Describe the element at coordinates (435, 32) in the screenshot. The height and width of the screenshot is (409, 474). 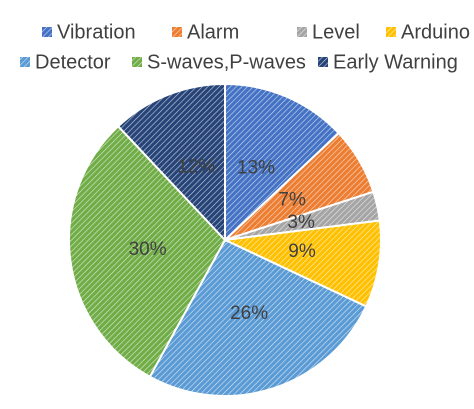
I see `legend-label: Arduino` at that location.